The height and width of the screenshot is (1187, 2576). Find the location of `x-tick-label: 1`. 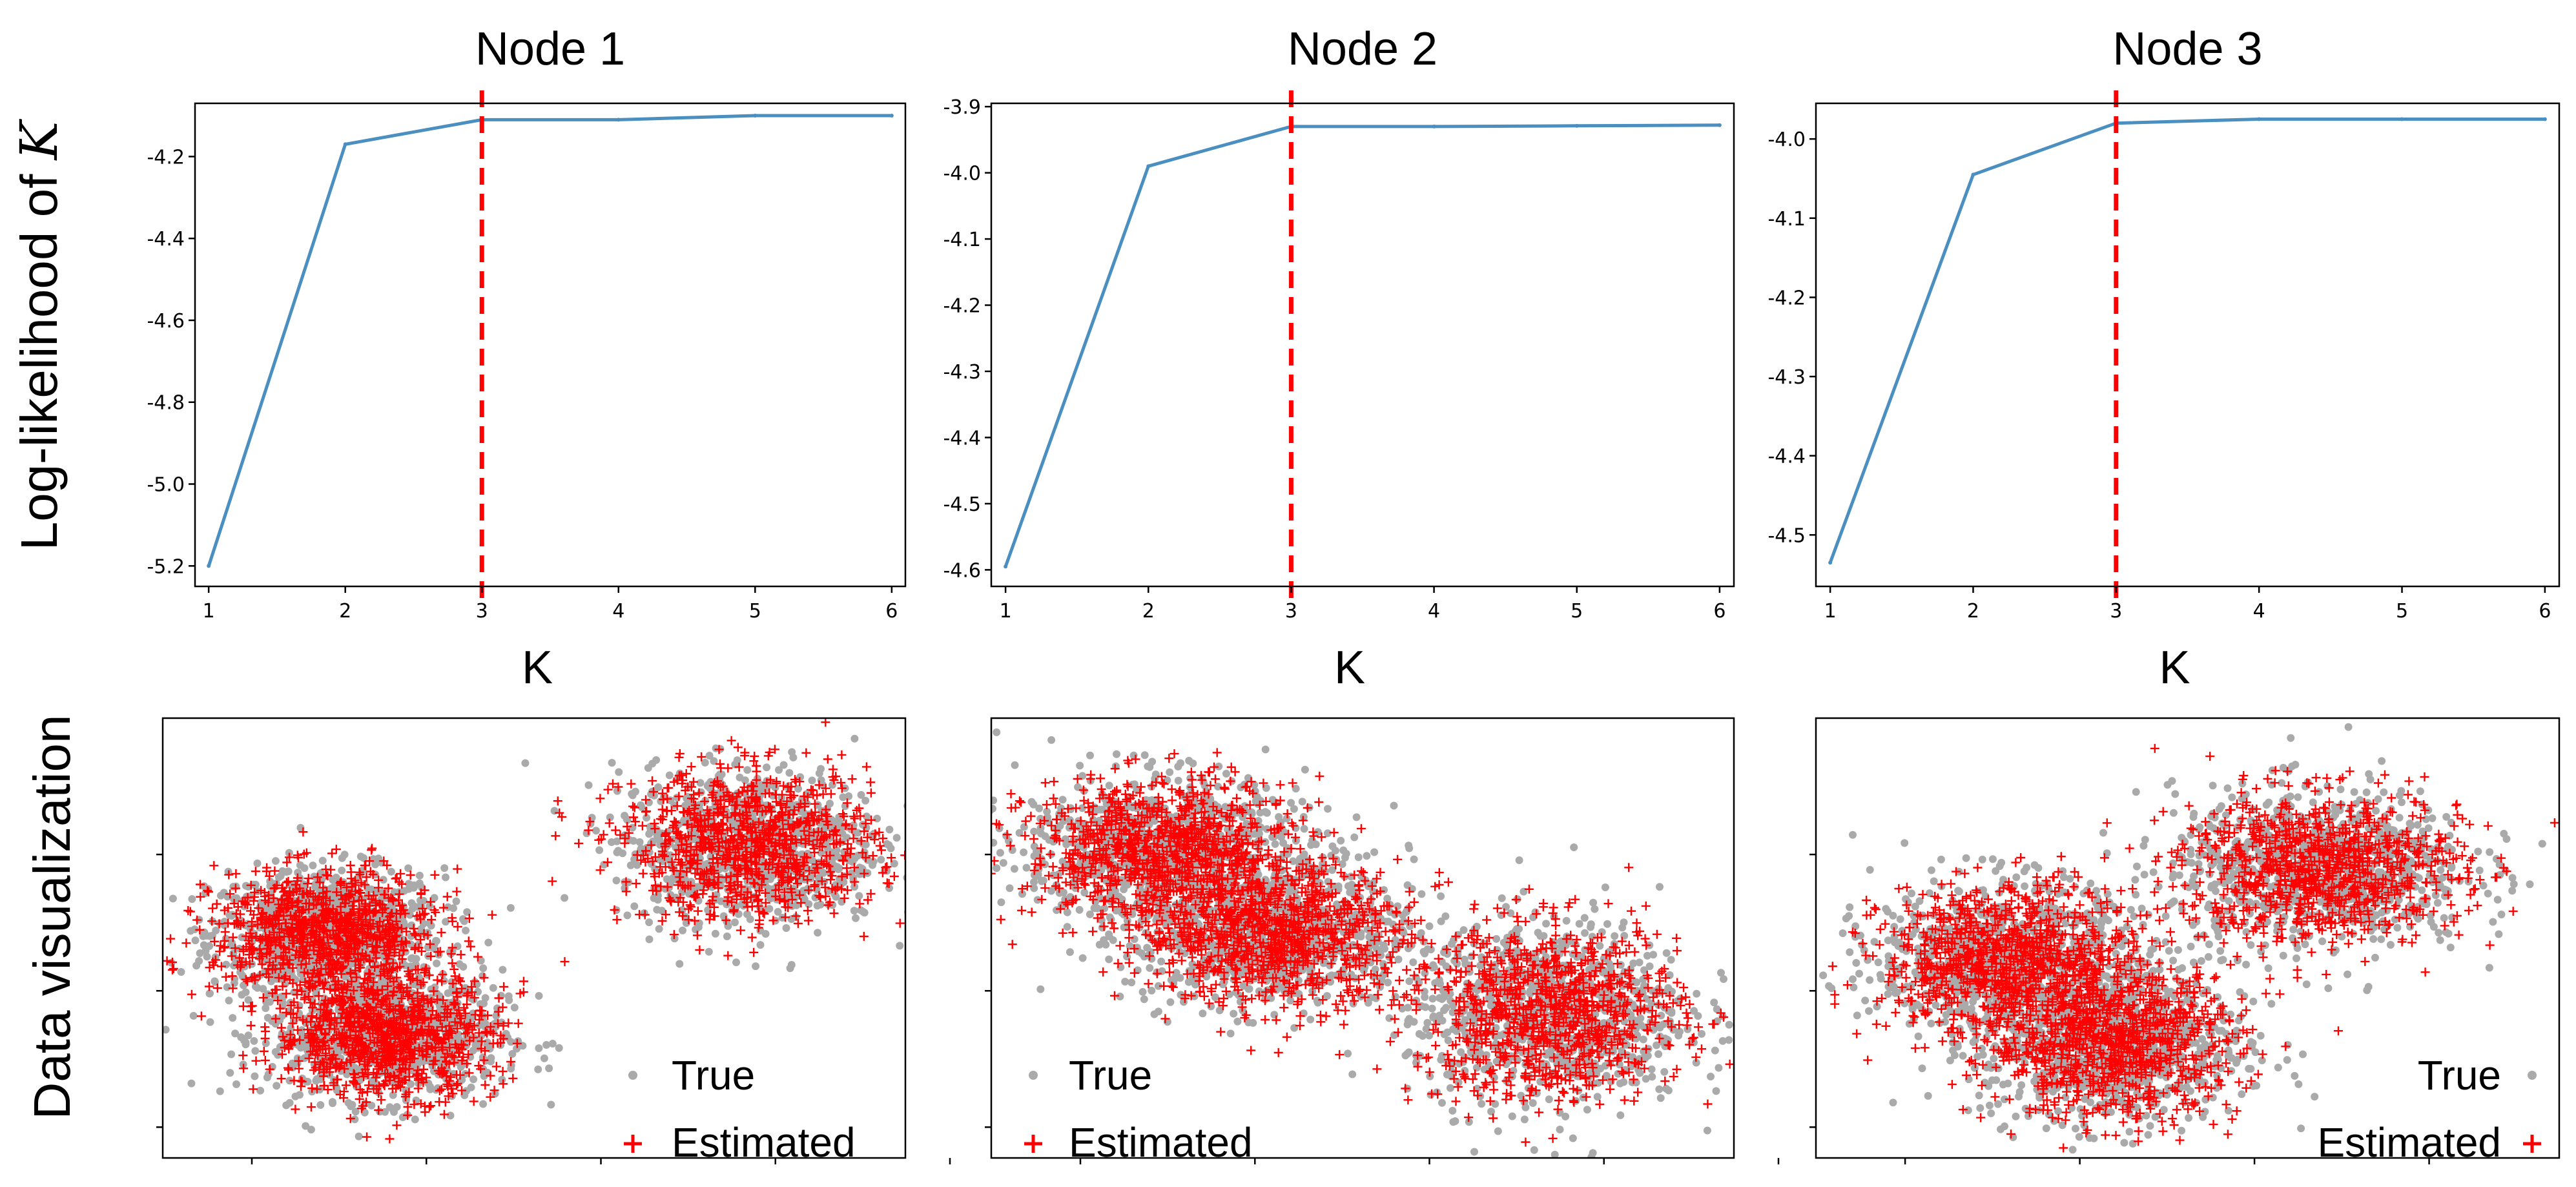

x-tick-label: 1 is located at coordinates (1006, 611).